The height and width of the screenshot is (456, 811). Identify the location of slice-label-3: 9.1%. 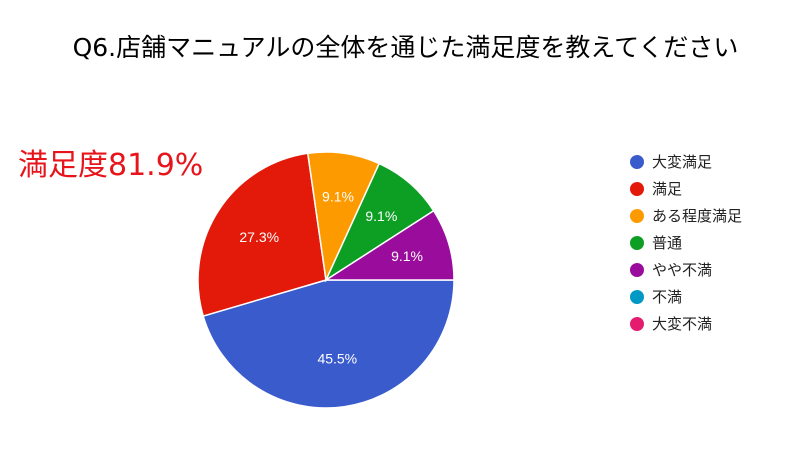
(381, 216).